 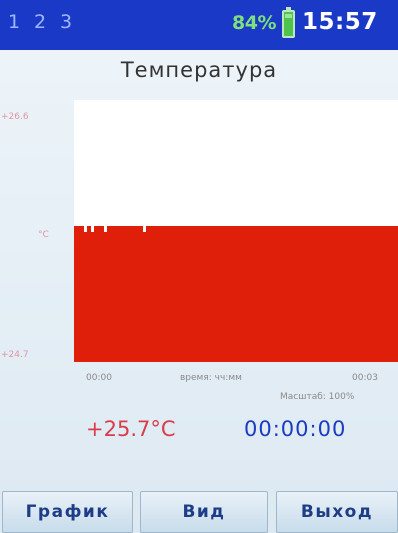 I want to click on channel-1-indicator: 1, so click(x=14, y=22).